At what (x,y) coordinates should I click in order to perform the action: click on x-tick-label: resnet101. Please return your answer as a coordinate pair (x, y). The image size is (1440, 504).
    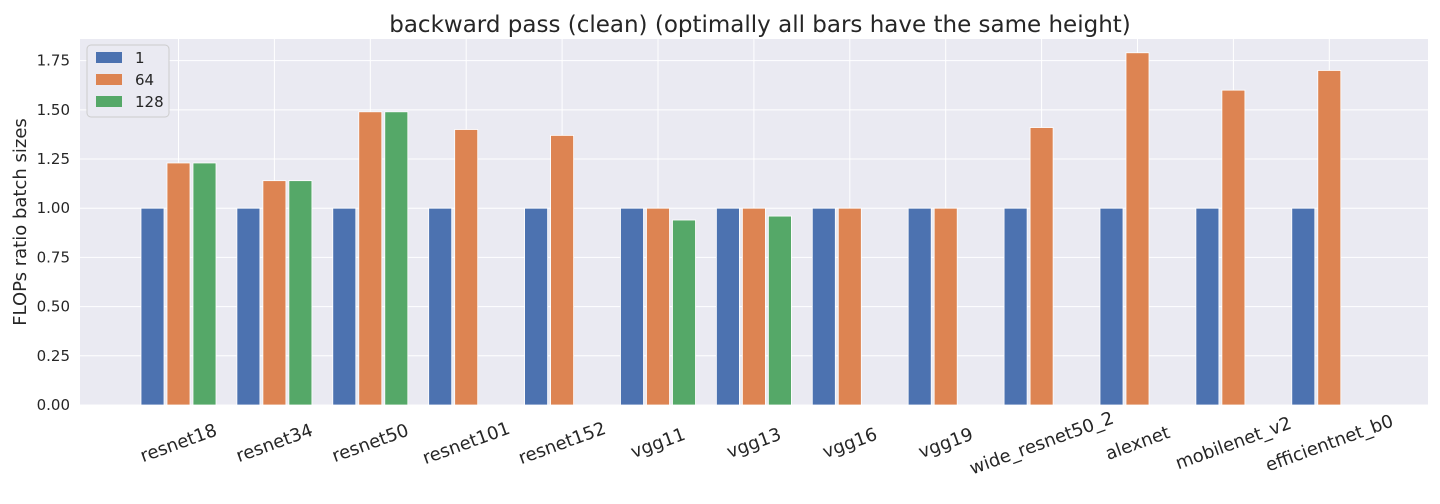
    Looking at the image, I should click on (466, 443).